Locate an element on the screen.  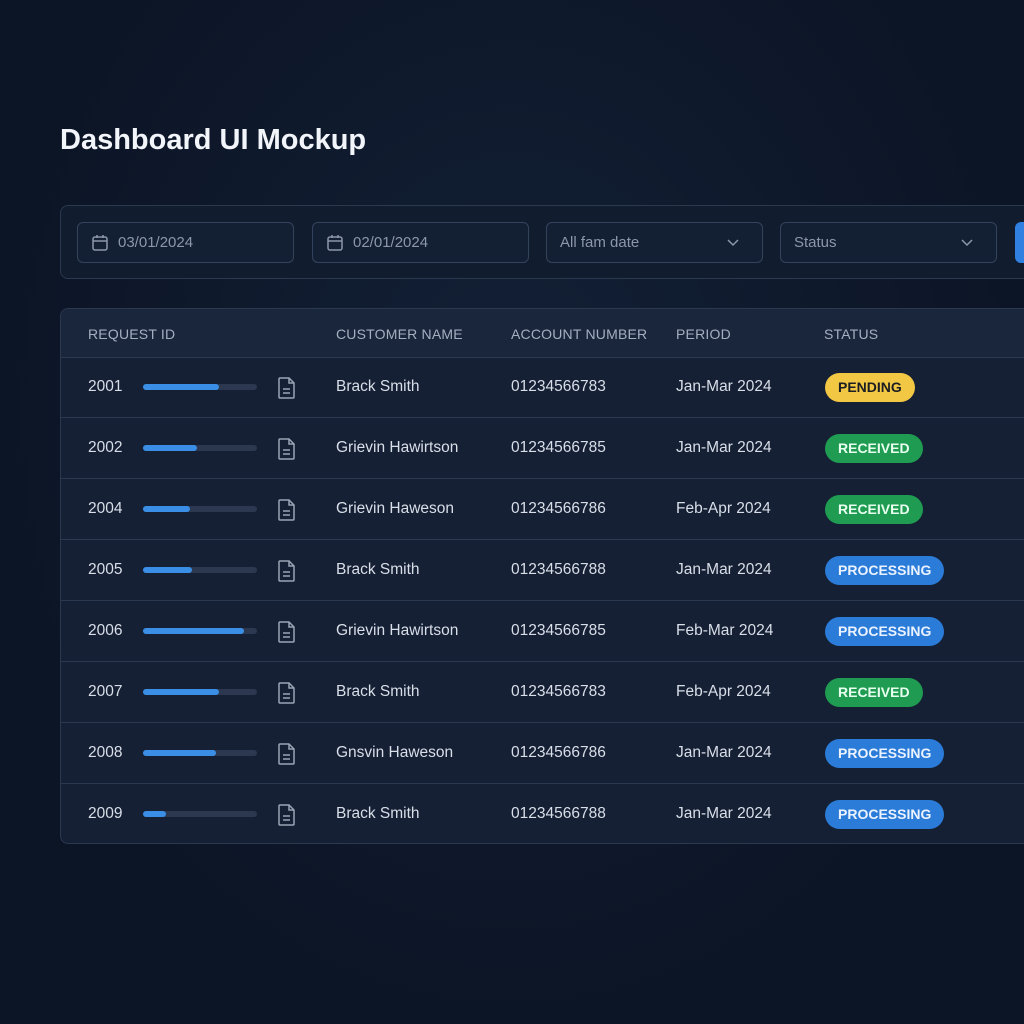
request-id: 2009 is located at coordinates (105, 813).